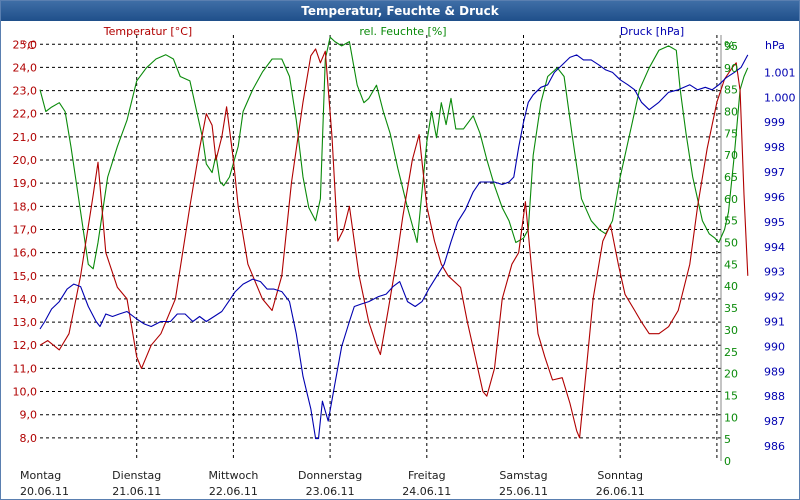  I want to click on humidity-tick-label: 95, so click(731, 46).